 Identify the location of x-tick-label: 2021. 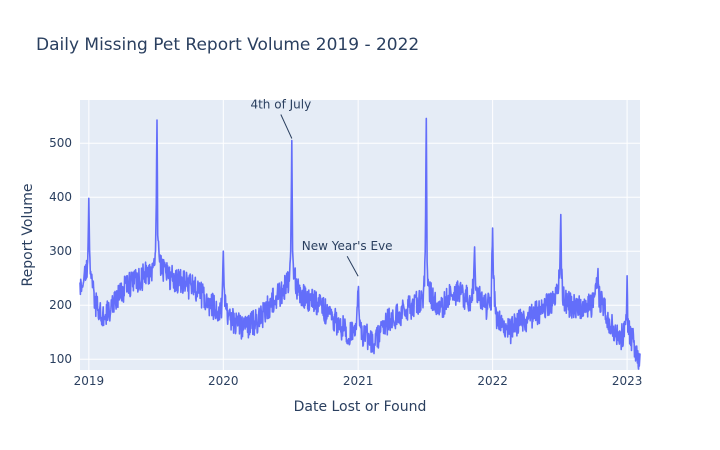
(358, 381).